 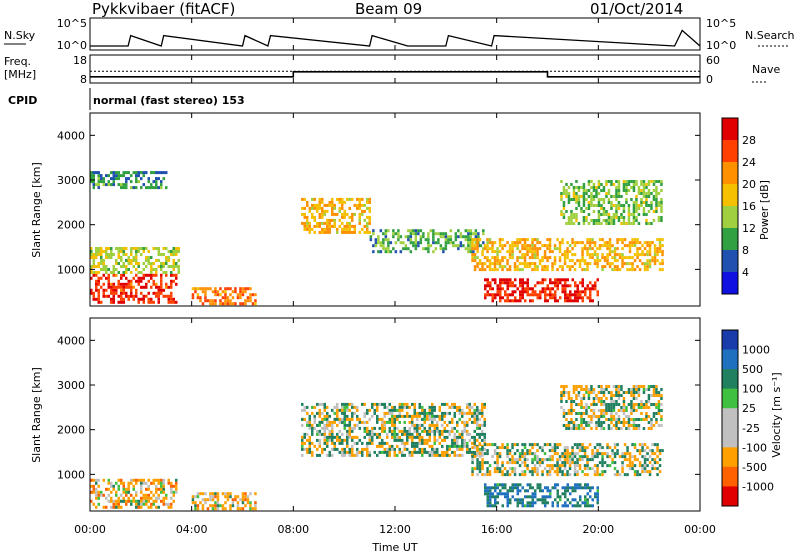 What do you see at coordinates (721, 45) in the screenshot?
I see `nsky-right-tick-bottom: 10^0` at bounding box center [721, 45].